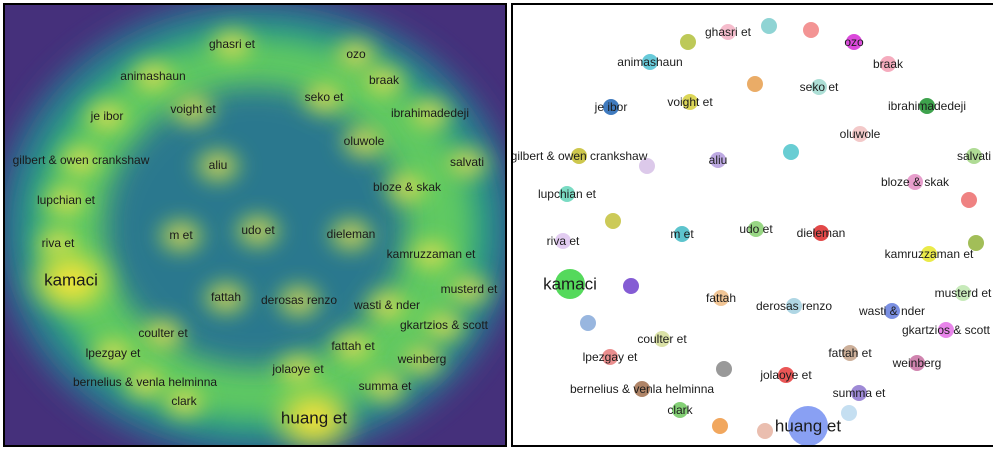  Describe the element at coordinates (193, 110) in the screenshot. I see `density-hotspot-voight-et` at that location.